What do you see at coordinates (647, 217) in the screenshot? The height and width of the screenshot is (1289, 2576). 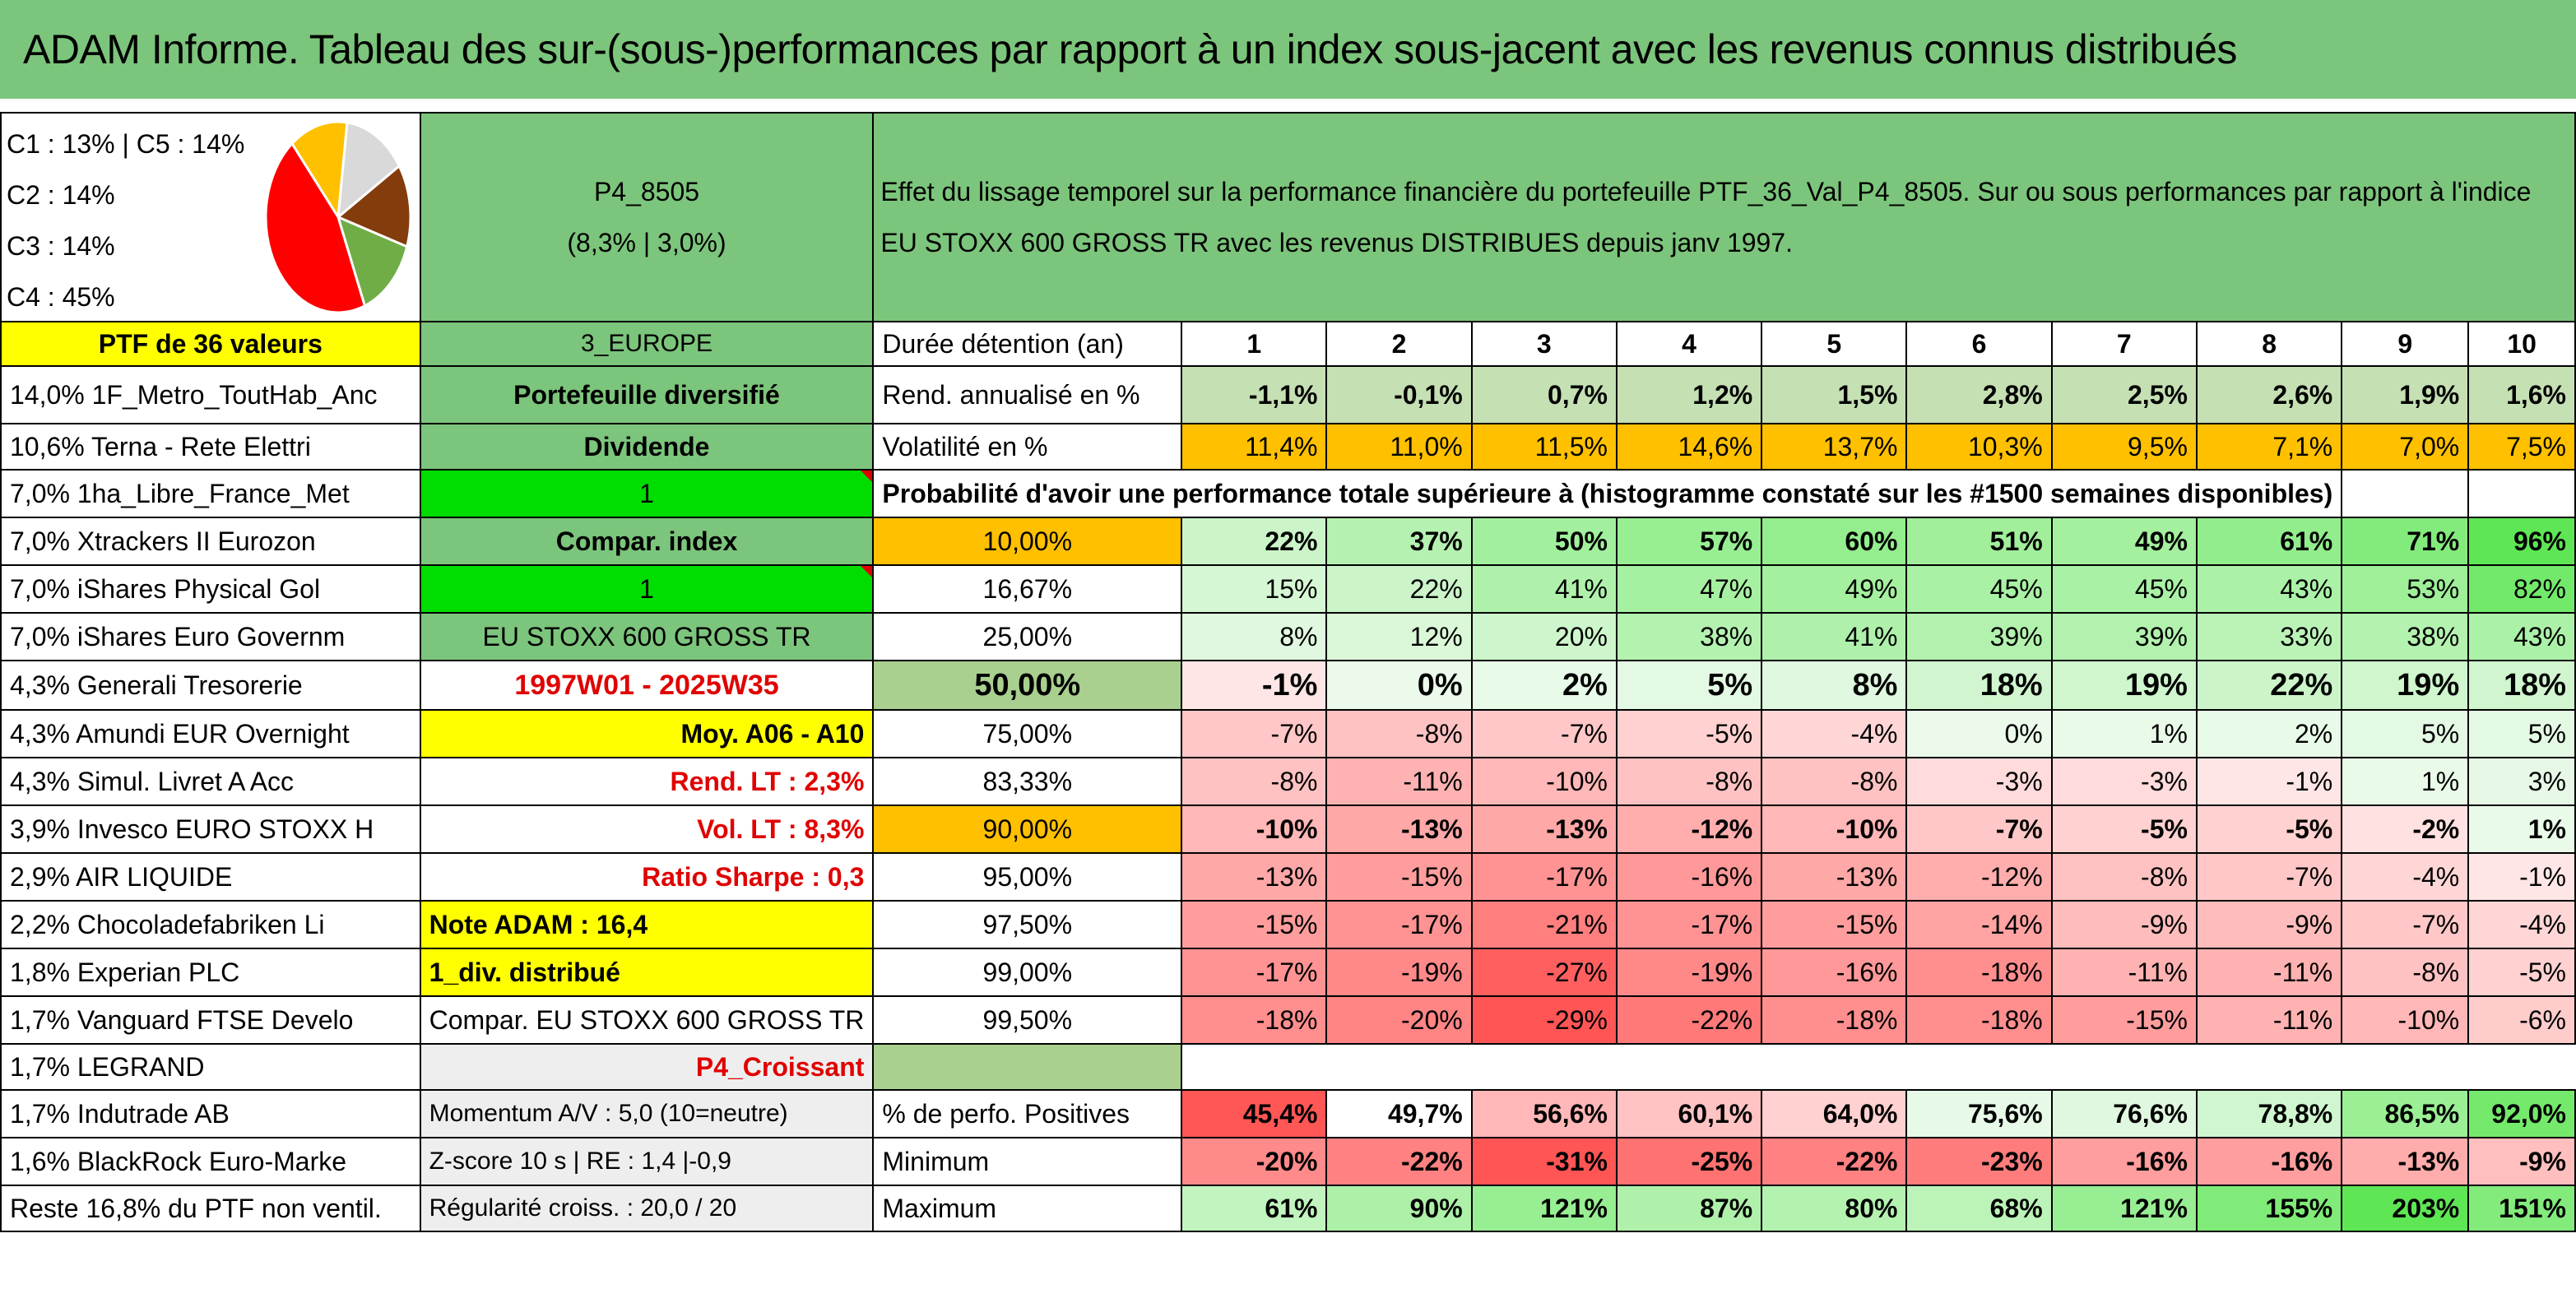 I see `portfolio-header: P4_8505 (8,3% | 3,0%)` at bounding box center [647, 217].